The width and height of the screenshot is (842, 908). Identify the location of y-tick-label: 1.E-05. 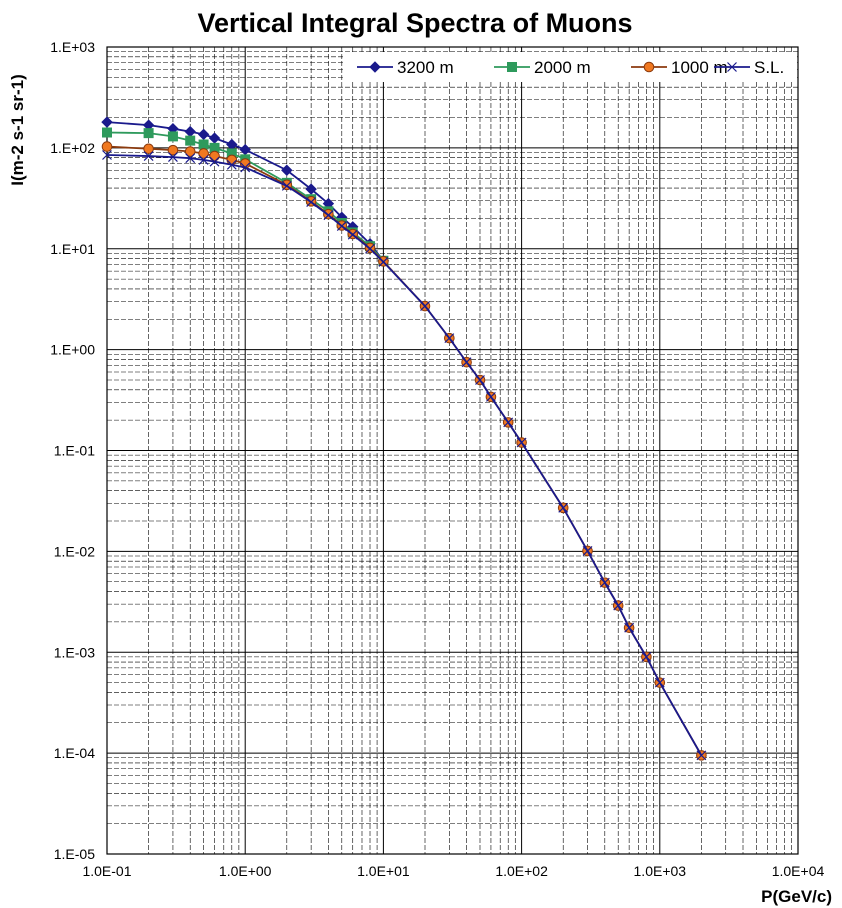
(74, 854).